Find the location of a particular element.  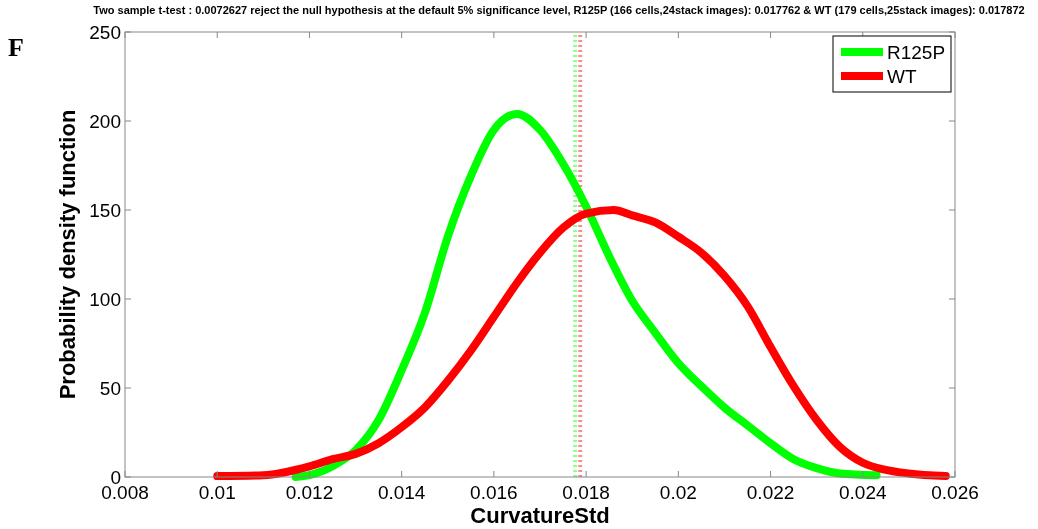

x-tick-label: 0.024 is located at coordinates (863, 492).